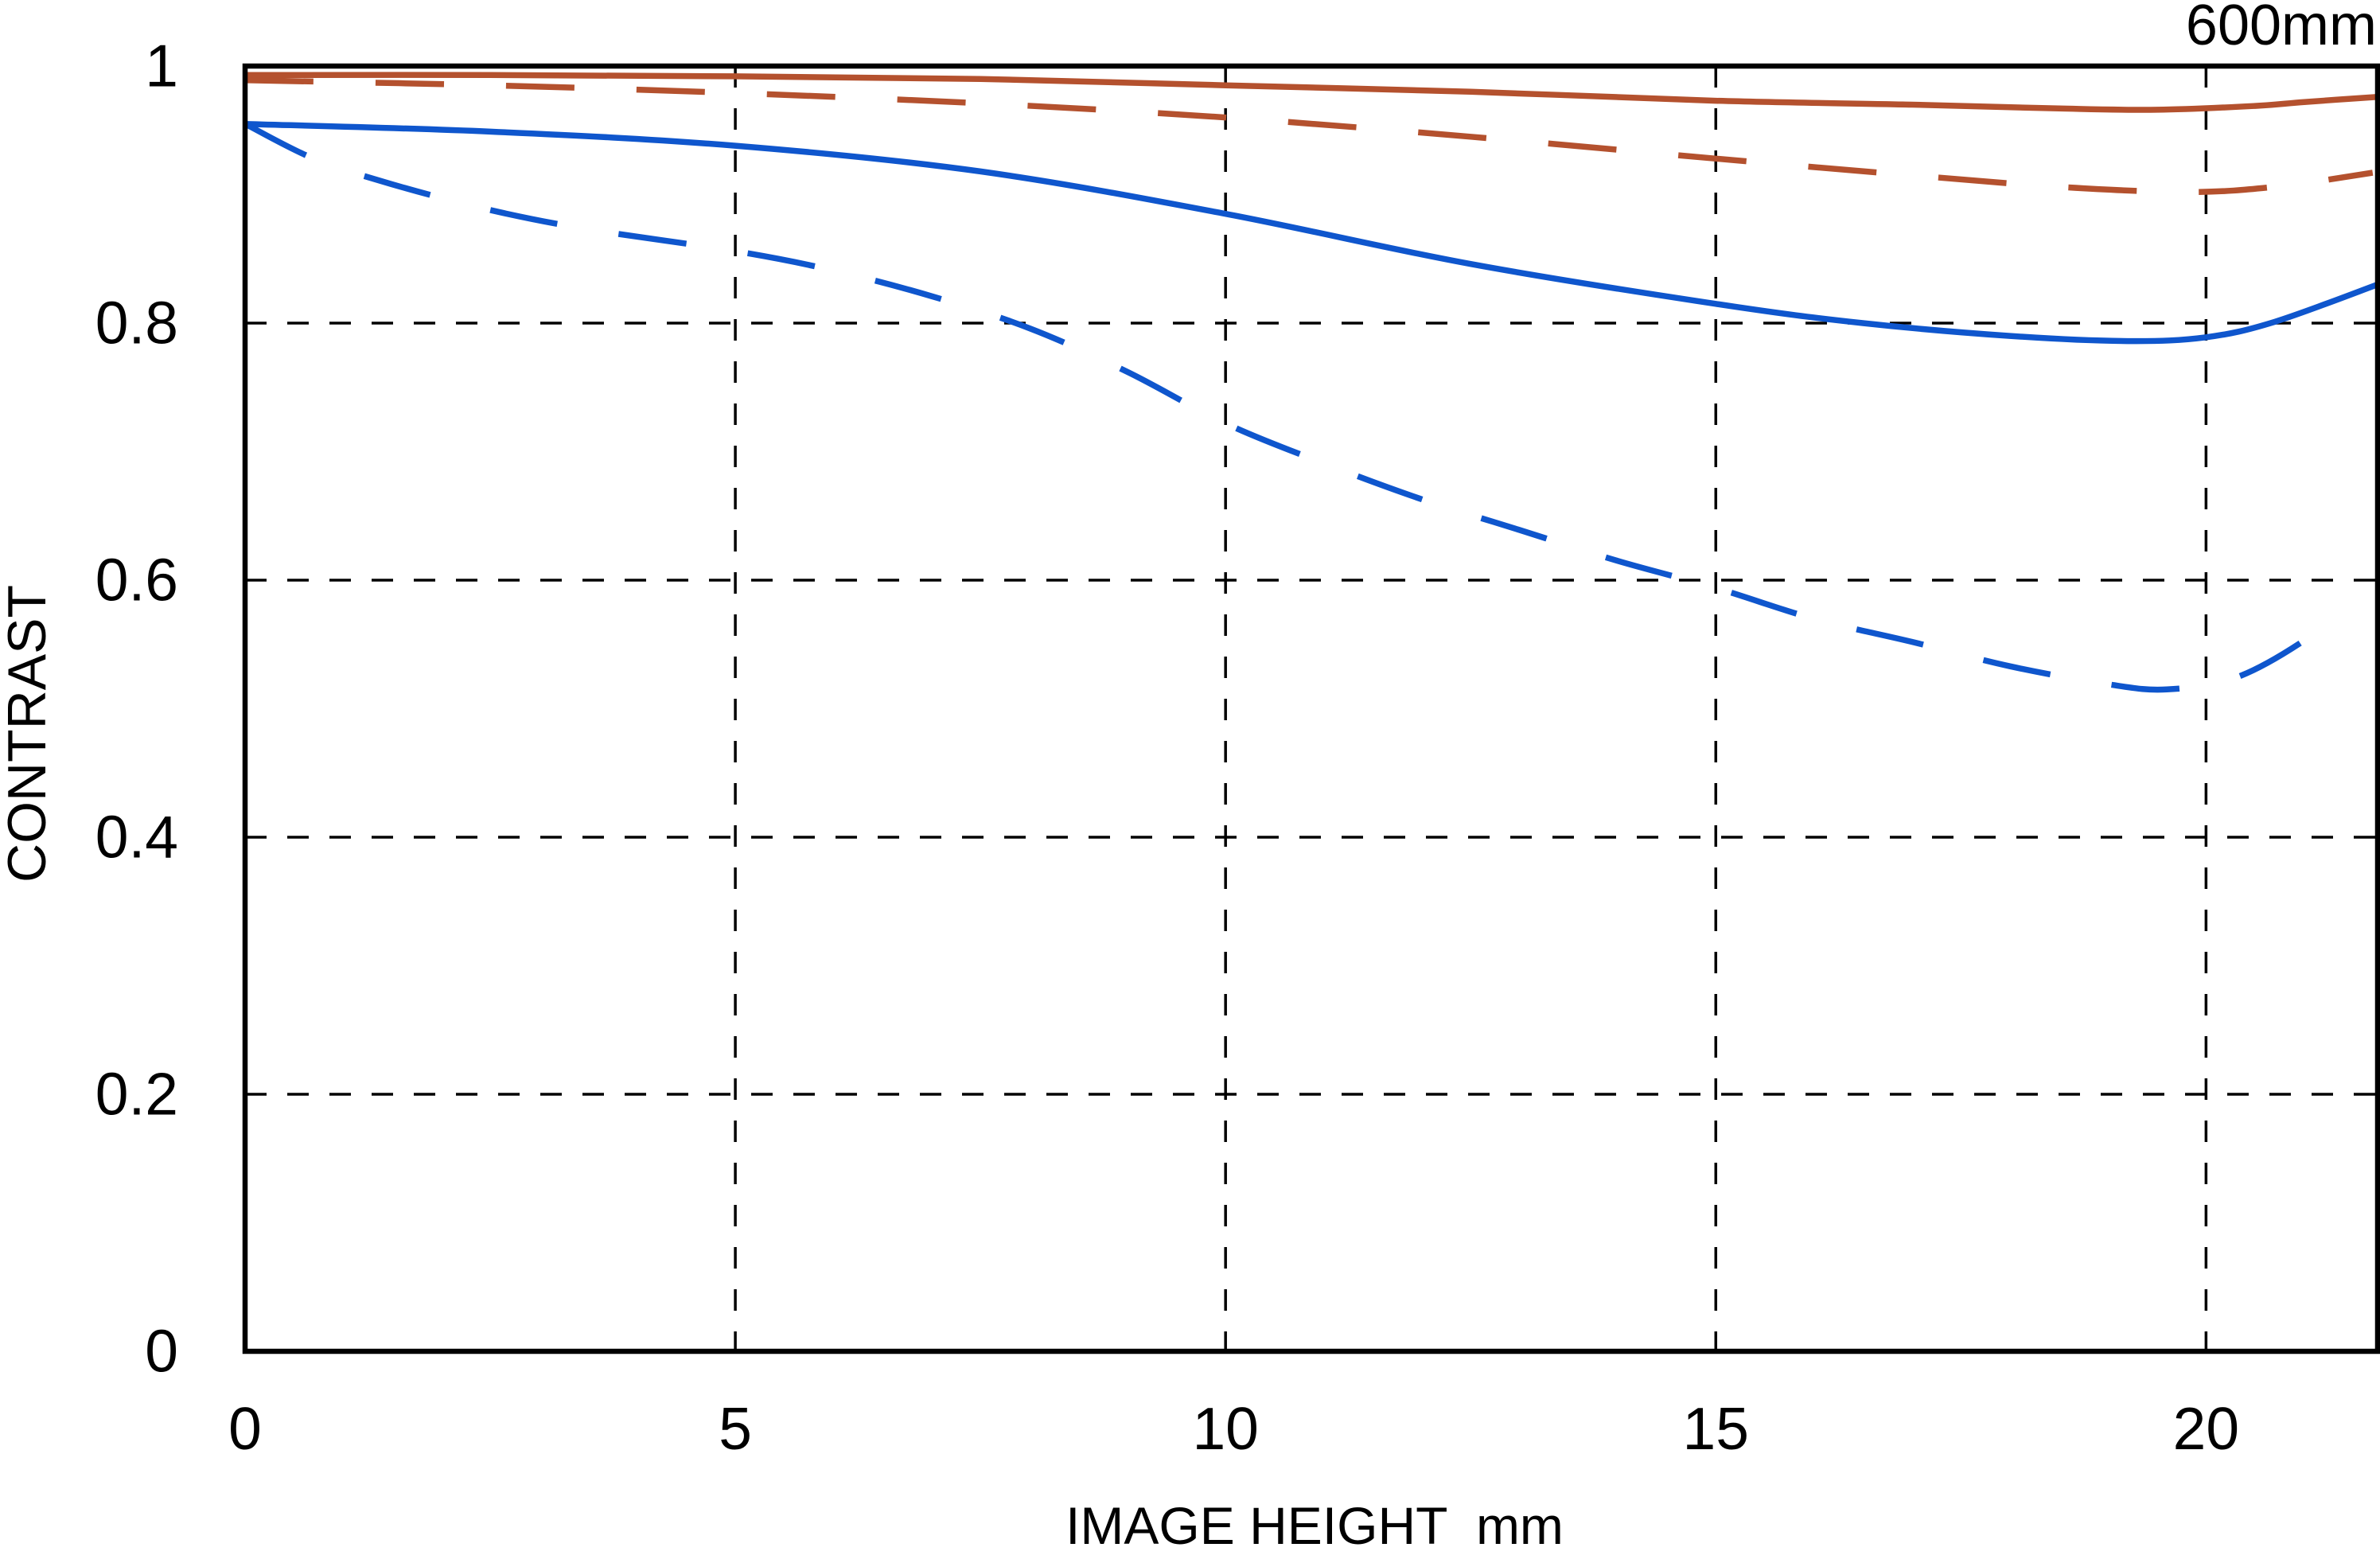 This screenshot has width=2380, height=1563. What do you see at coordinates (161, 65) in the screenshot?
I see `y-tick-label: 1` at bounding box center [161, 65].